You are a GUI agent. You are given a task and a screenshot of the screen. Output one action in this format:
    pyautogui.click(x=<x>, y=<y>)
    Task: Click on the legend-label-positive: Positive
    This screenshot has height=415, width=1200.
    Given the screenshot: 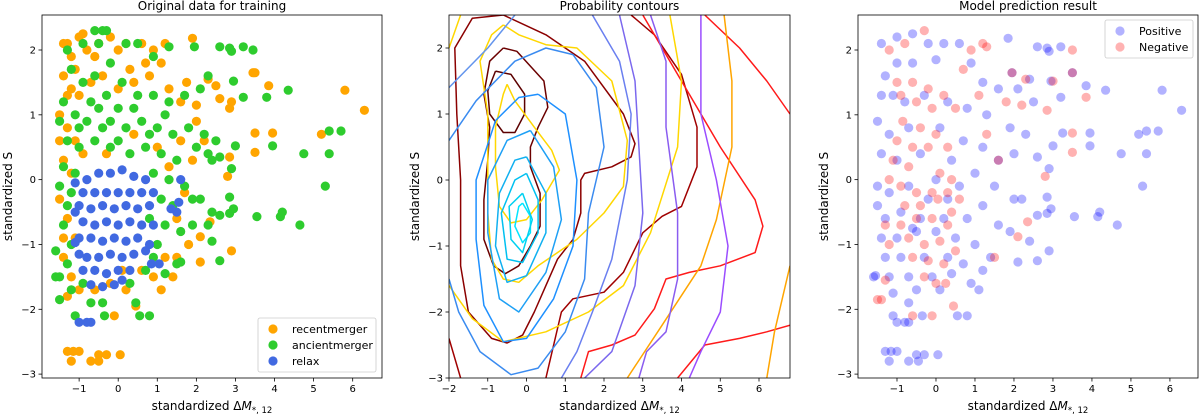 What is the action you would take?
    pyautogui.click(x=1160, y=31)
    